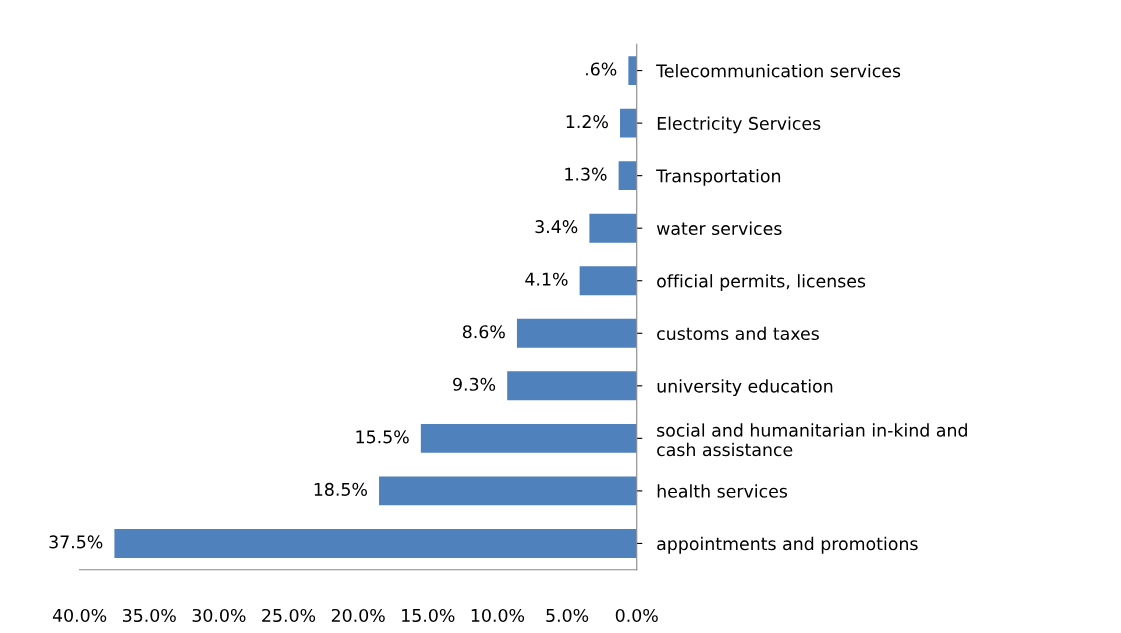  Describe the element at coordinates (778, 70) in the screenshot. I see `y-tick-label: Telecommunication services` at that location.